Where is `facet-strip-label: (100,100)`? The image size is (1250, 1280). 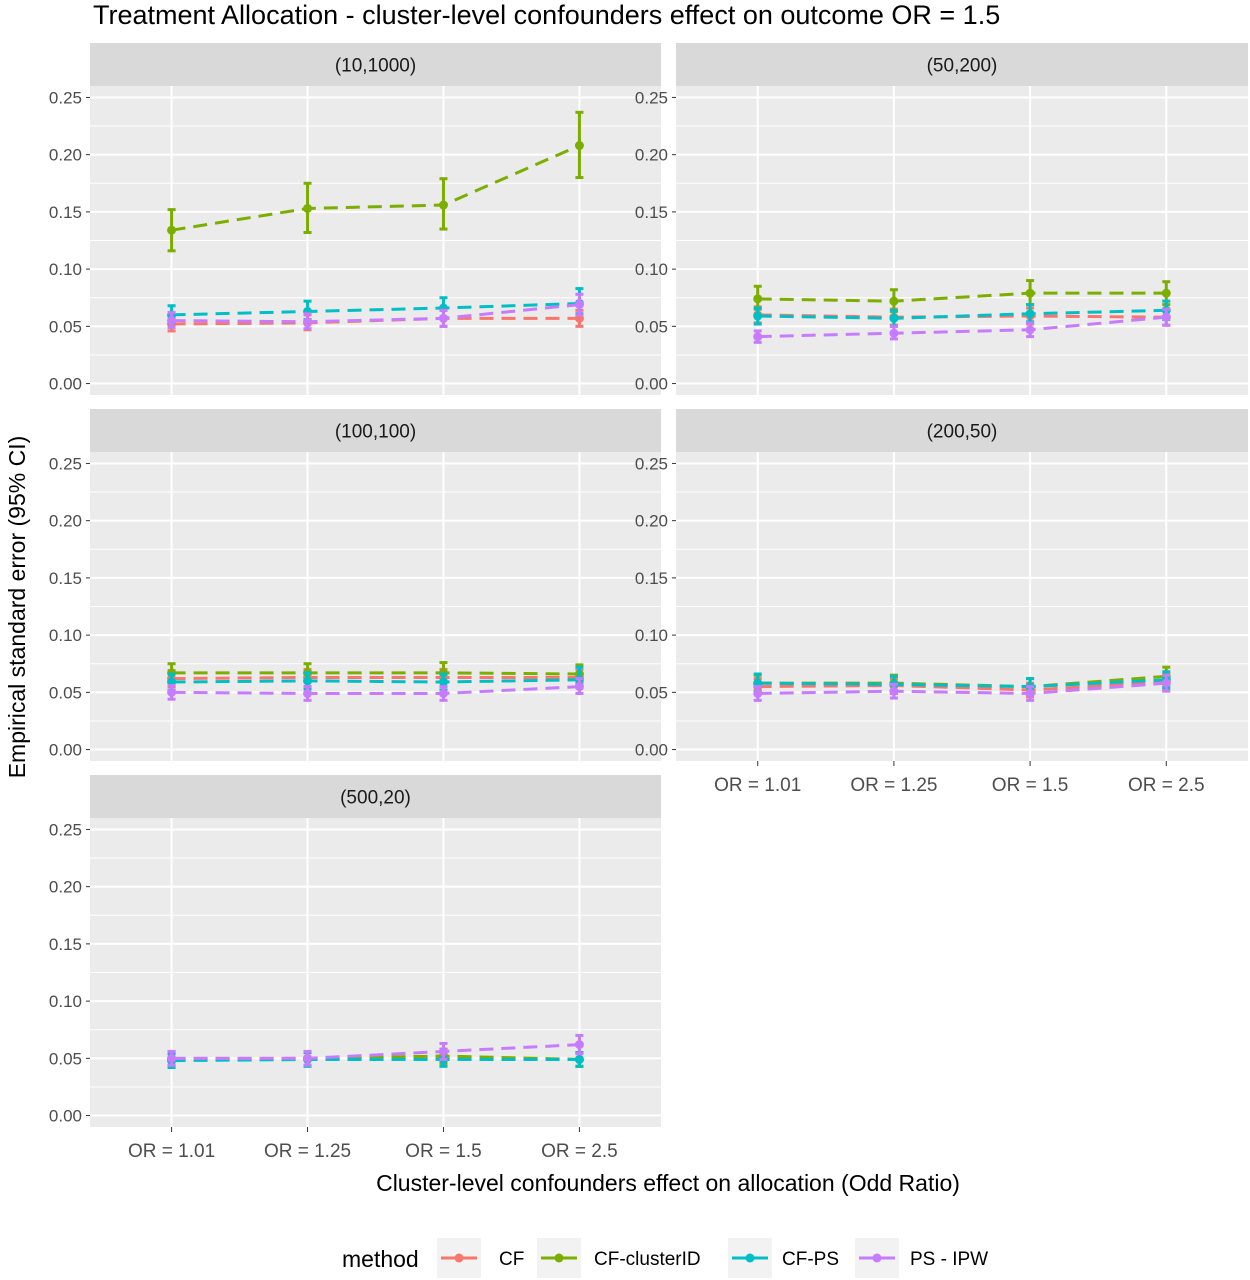 facet-strip-label: (100,100) is located at coordinates (375, 432).